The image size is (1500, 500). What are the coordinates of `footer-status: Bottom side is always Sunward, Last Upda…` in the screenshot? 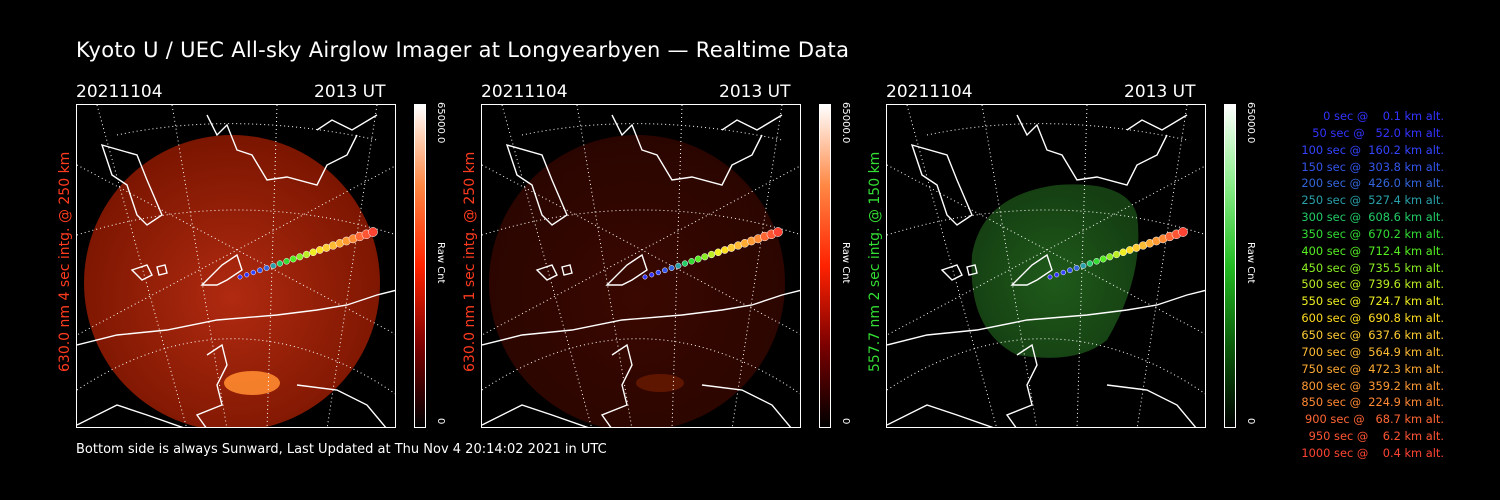 It's located at (341, 449).